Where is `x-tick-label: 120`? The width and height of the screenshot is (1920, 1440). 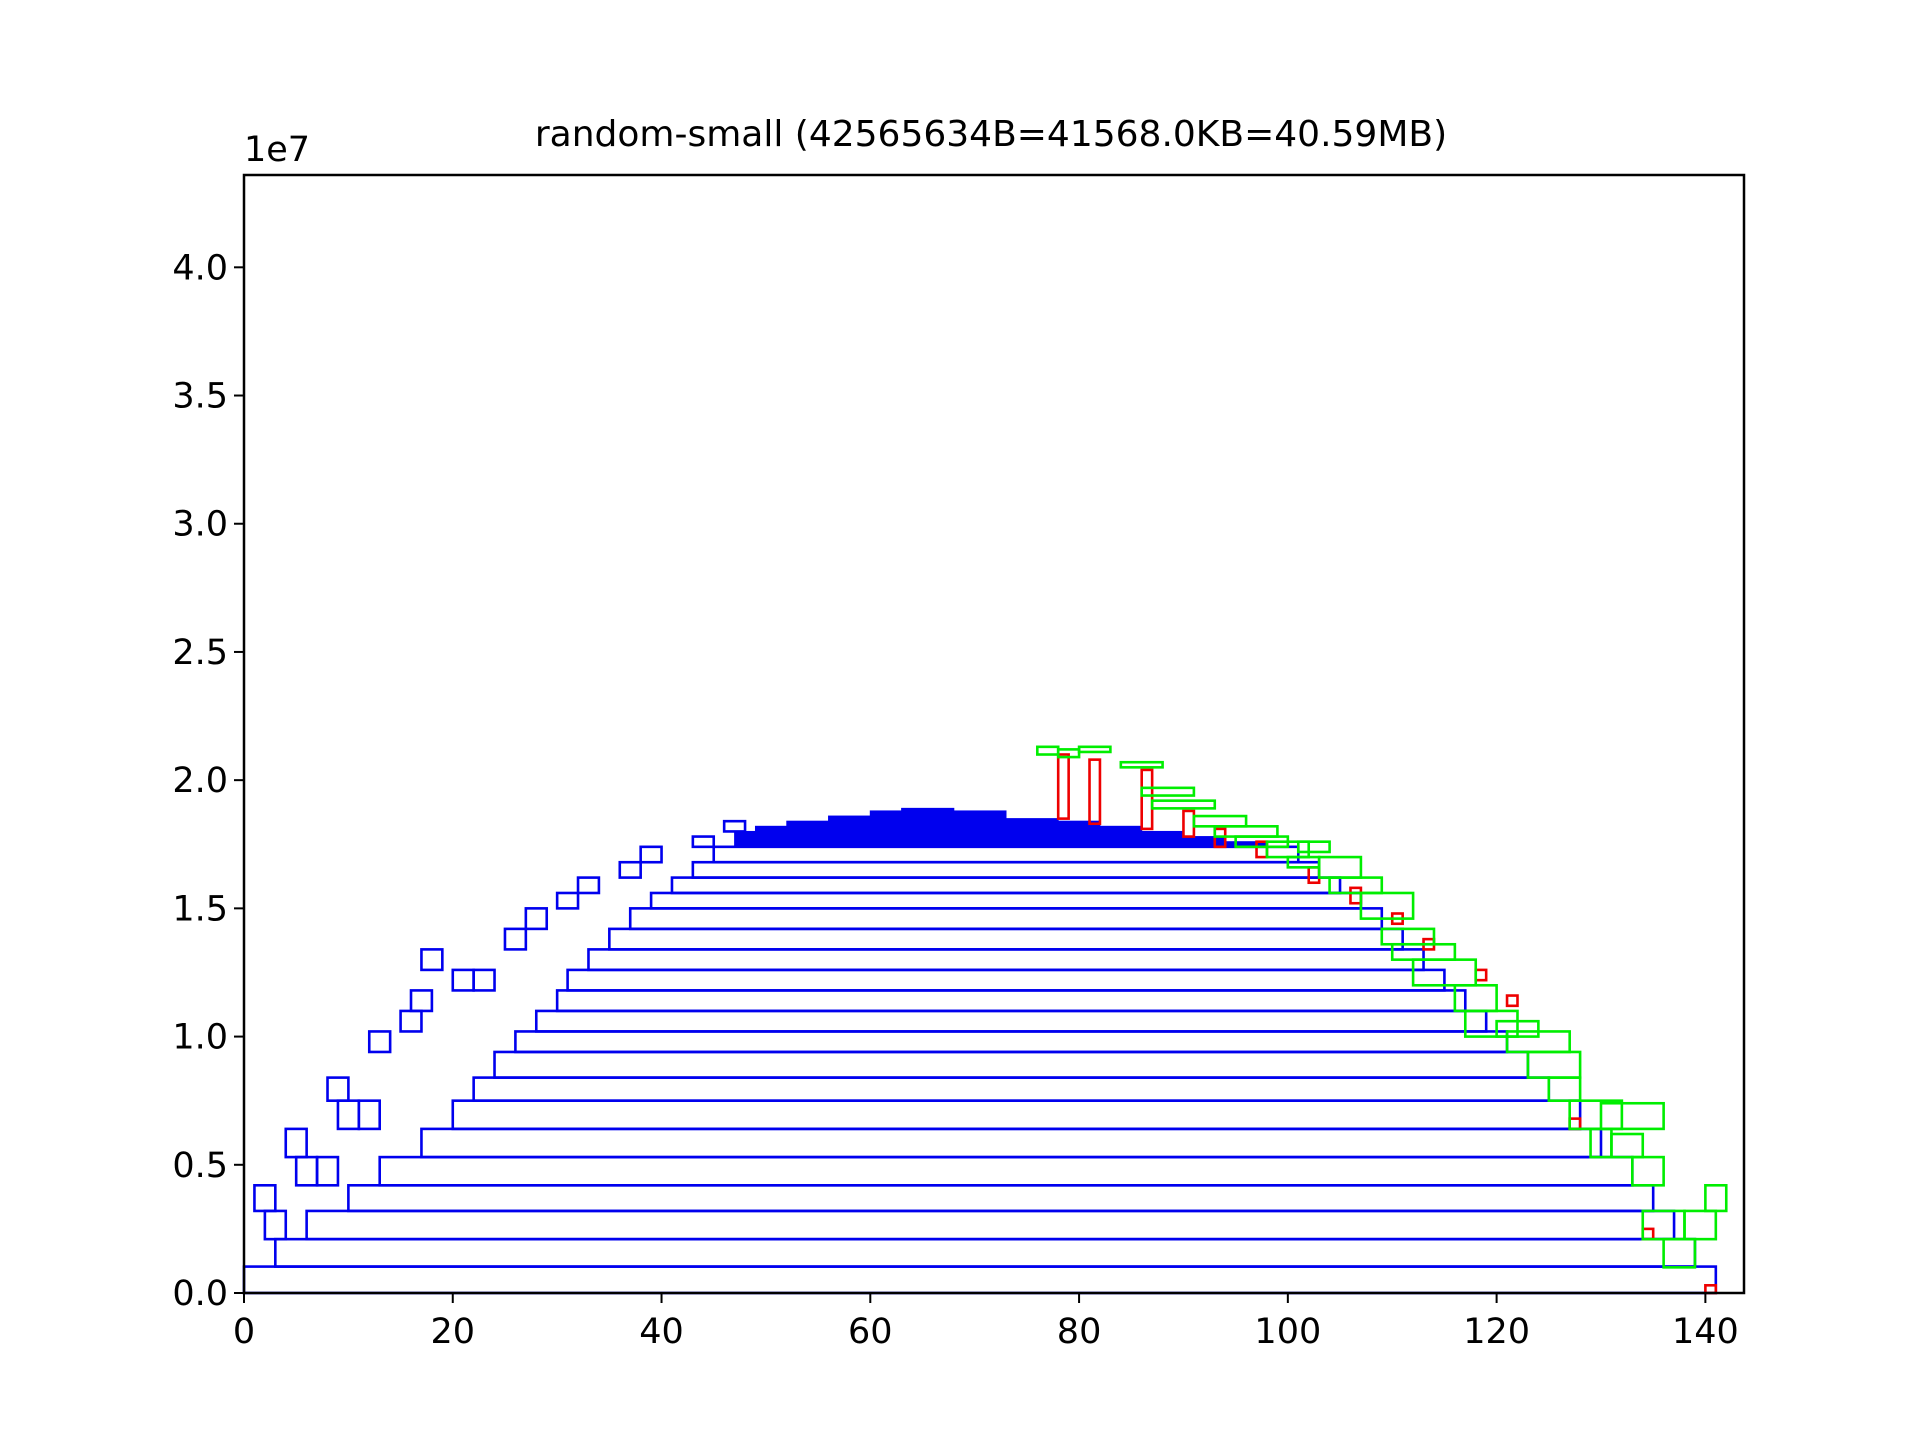
x-tick-label: 120 is located at coordinates (1496, 1332).